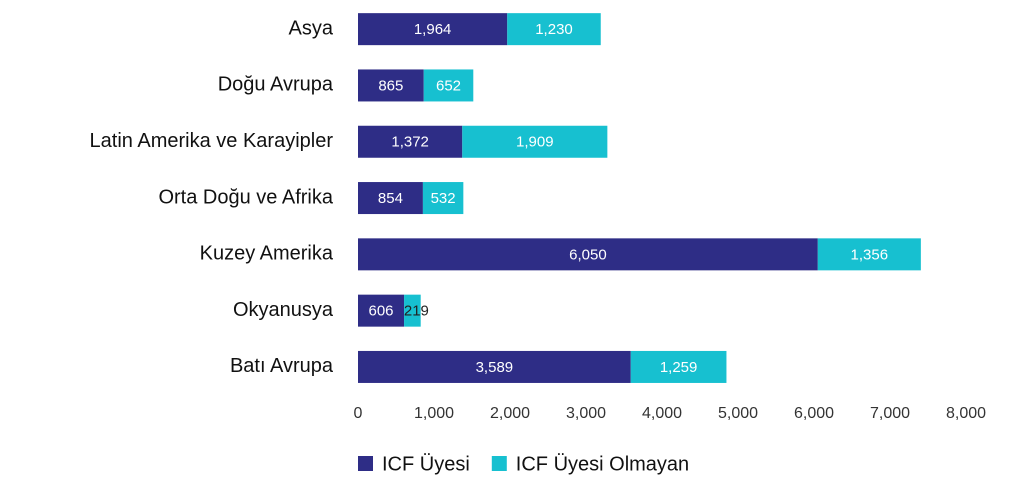  Describe the element at coordinates (434, 413) in the screenshot. I see `x-tick-label: 1,000` at that location.